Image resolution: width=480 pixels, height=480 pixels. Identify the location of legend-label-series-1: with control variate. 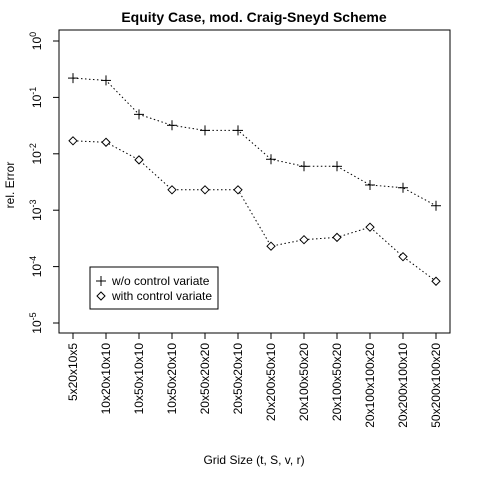
(161, 296).